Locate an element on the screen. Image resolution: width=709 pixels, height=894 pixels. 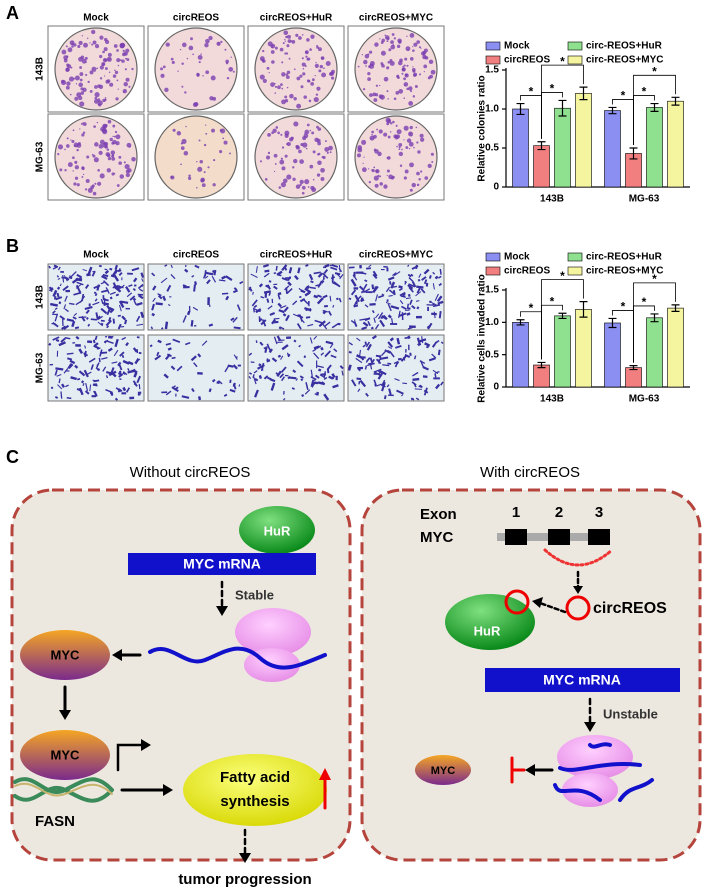
bar is located at coordinates (654, 147).